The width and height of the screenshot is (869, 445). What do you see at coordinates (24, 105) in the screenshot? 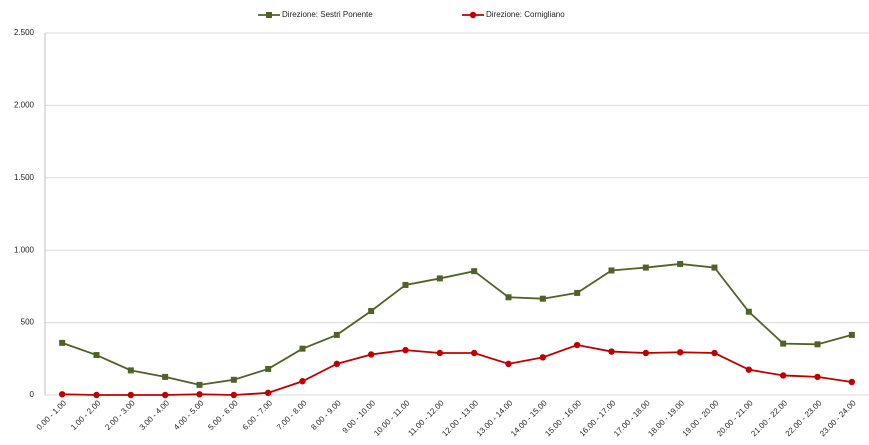
I see `y-tick-label: 2.000` at bounding box center [24, 105].